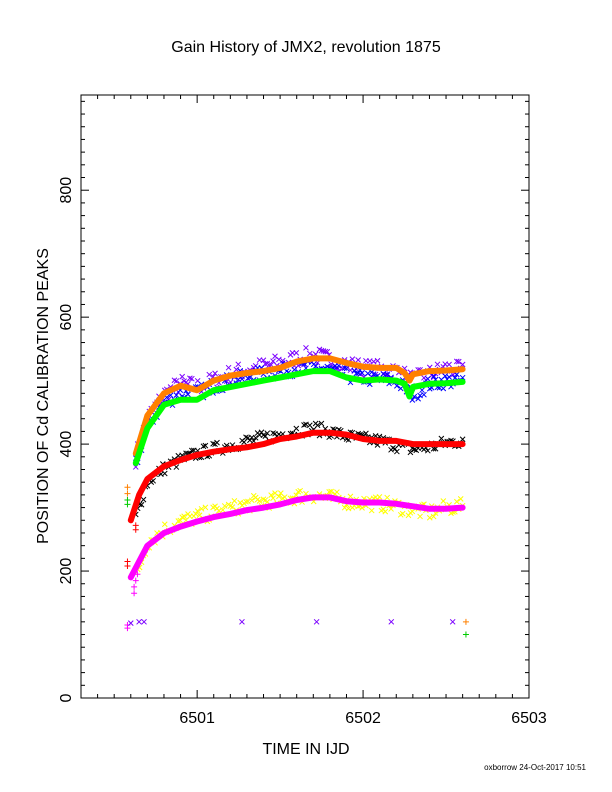 The height and width of the screenshot is (792, 612). Describe the element at coordinates (363, 718) in the screenshot. I see `x-tick-label: 6502` at that location.